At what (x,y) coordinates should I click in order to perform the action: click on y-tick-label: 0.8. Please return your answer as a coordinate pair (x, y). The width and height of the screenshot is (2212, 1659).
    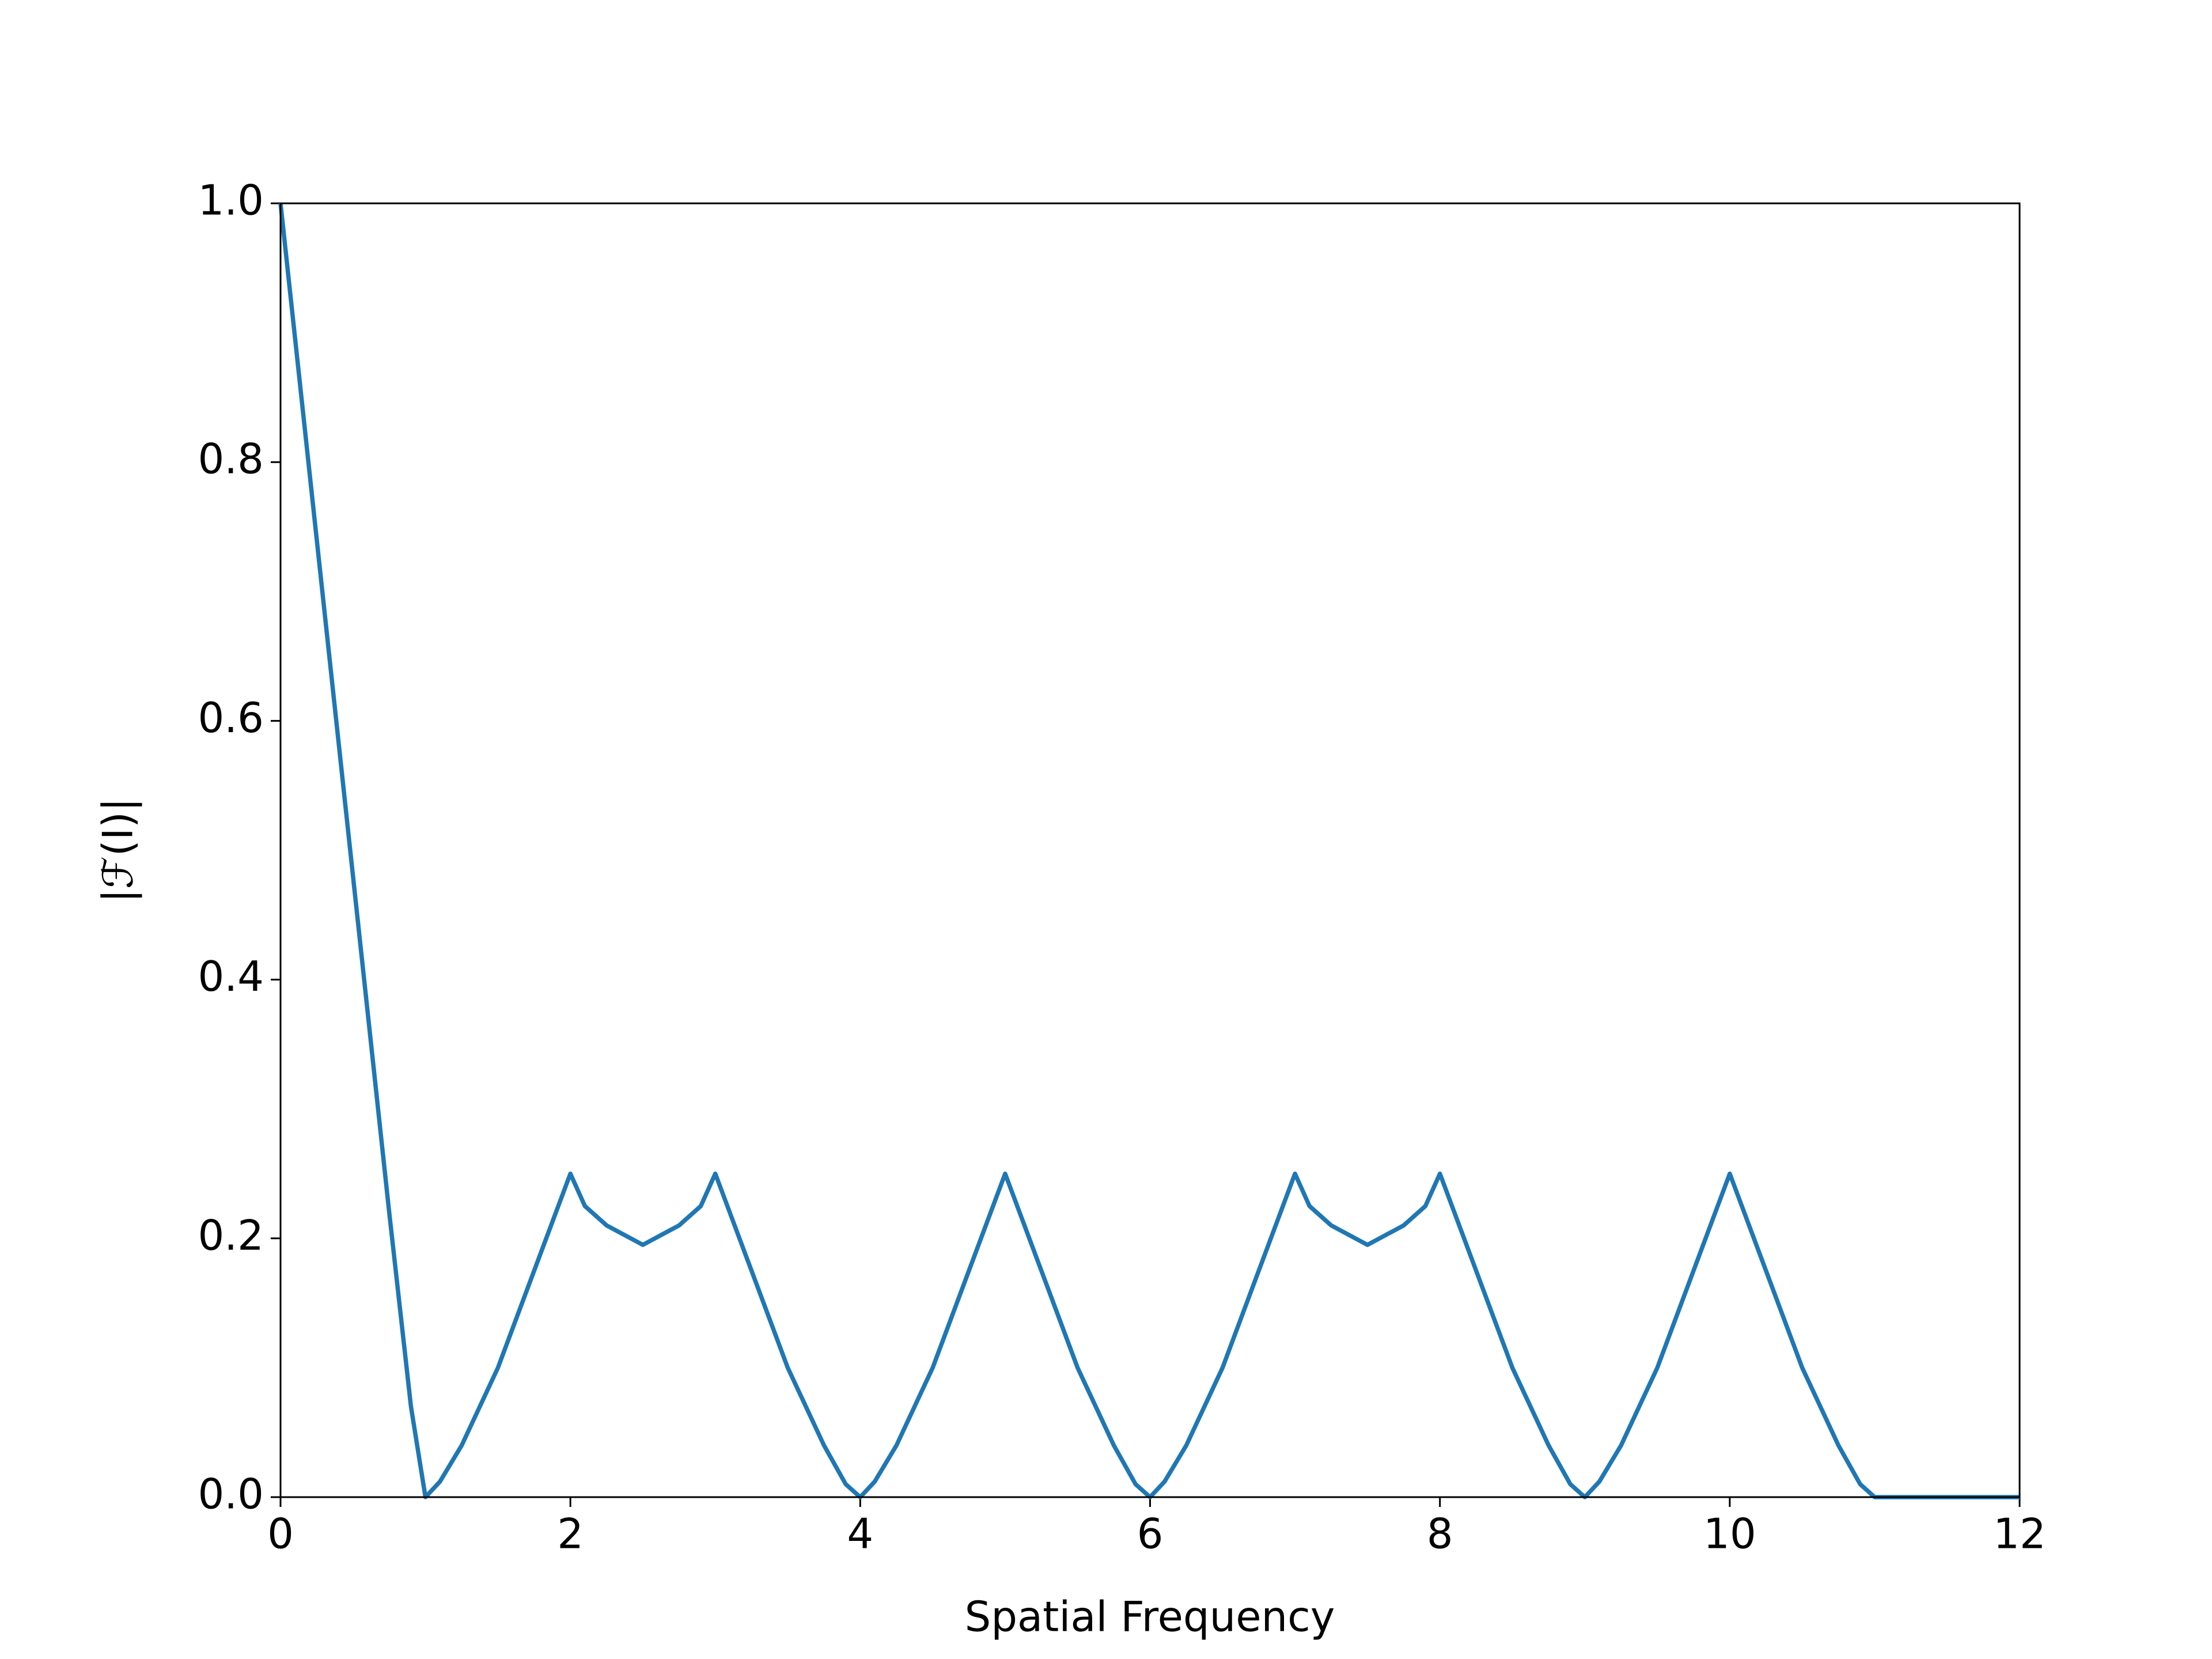
    Looking at the image, I should click on (231, 459).